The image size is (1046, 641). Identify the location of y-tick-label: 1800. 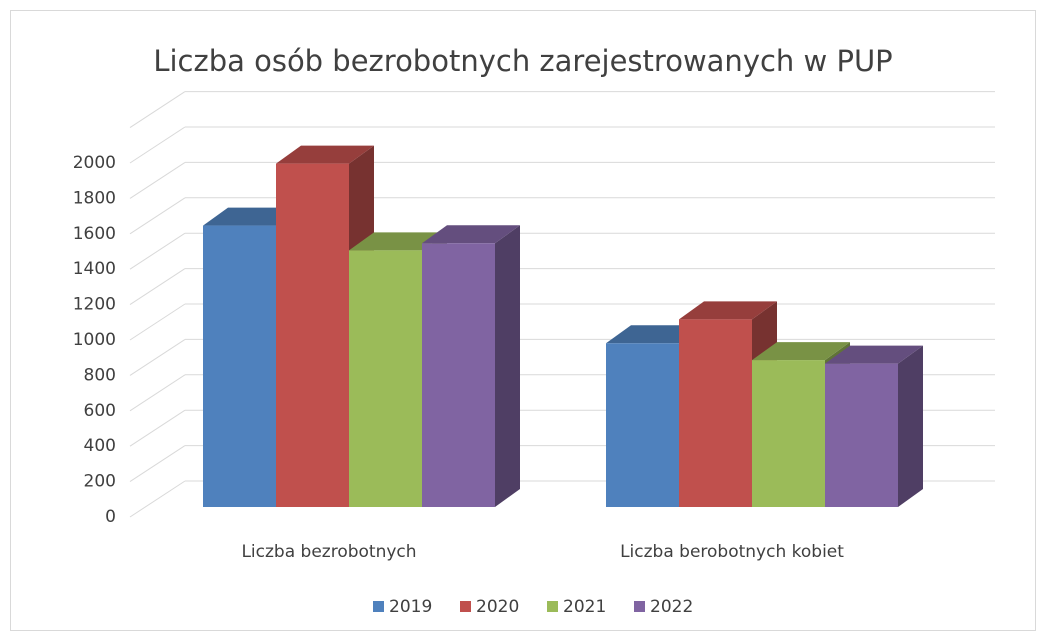
(94, 198).